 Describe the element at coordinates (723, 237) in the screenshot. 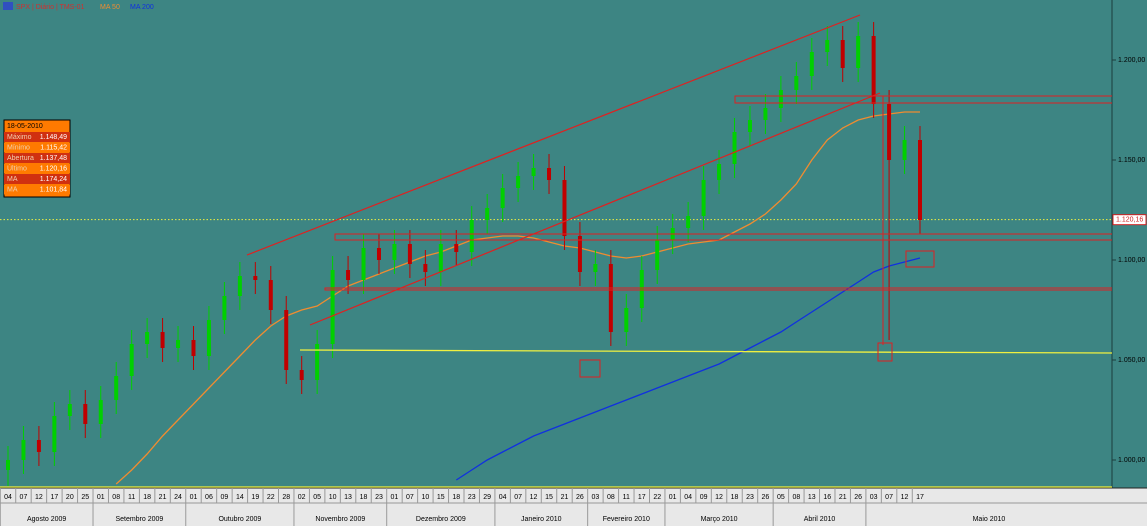

I see `zone-box` at that location.